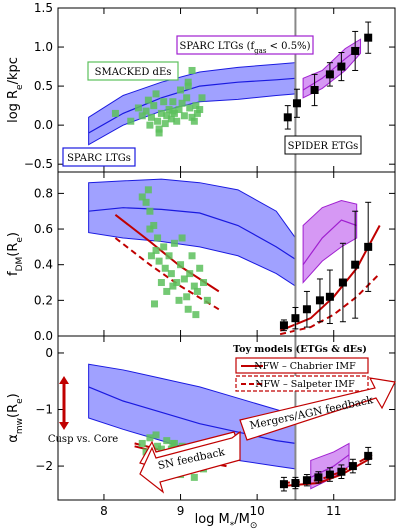 The width and height of the screenshot is (407, 531). Describe the element at coordinates (43, 300) in the screenshot. I see `y-tick-label: 0.2` at that location.